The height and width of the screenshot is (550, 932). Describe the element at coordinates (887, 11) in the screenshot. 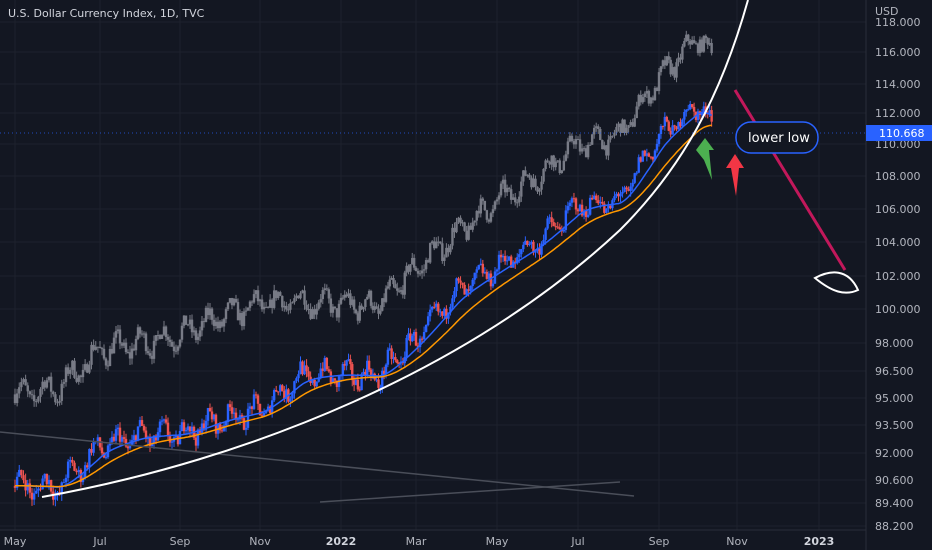

I see `currency-label: USD` at that location.